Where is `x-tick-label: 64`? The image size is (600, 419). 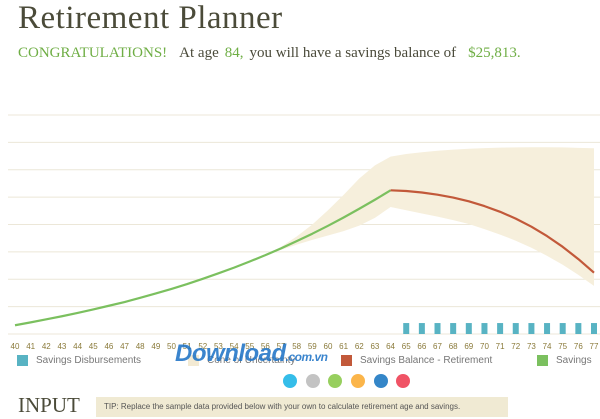
x-tick-label: 64 is located at coordinates (390, 346).